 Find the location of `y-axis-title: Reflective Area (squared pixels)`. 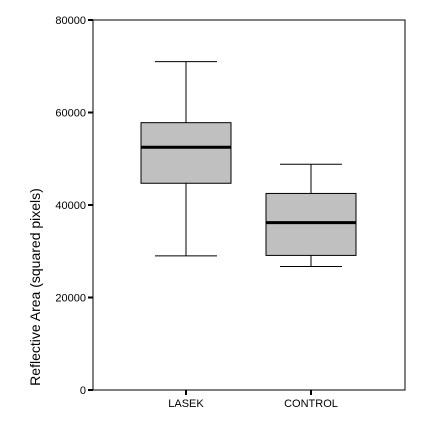

y-axis-title: Reflective Area (squared pixels) is located at coordinates (35, 287).